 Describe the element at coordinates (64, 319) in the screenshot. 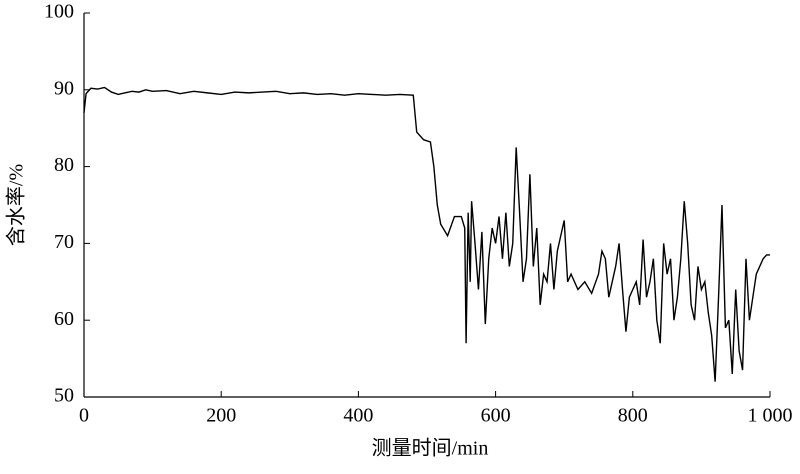

I see `y-tick-label: 60` at that location.